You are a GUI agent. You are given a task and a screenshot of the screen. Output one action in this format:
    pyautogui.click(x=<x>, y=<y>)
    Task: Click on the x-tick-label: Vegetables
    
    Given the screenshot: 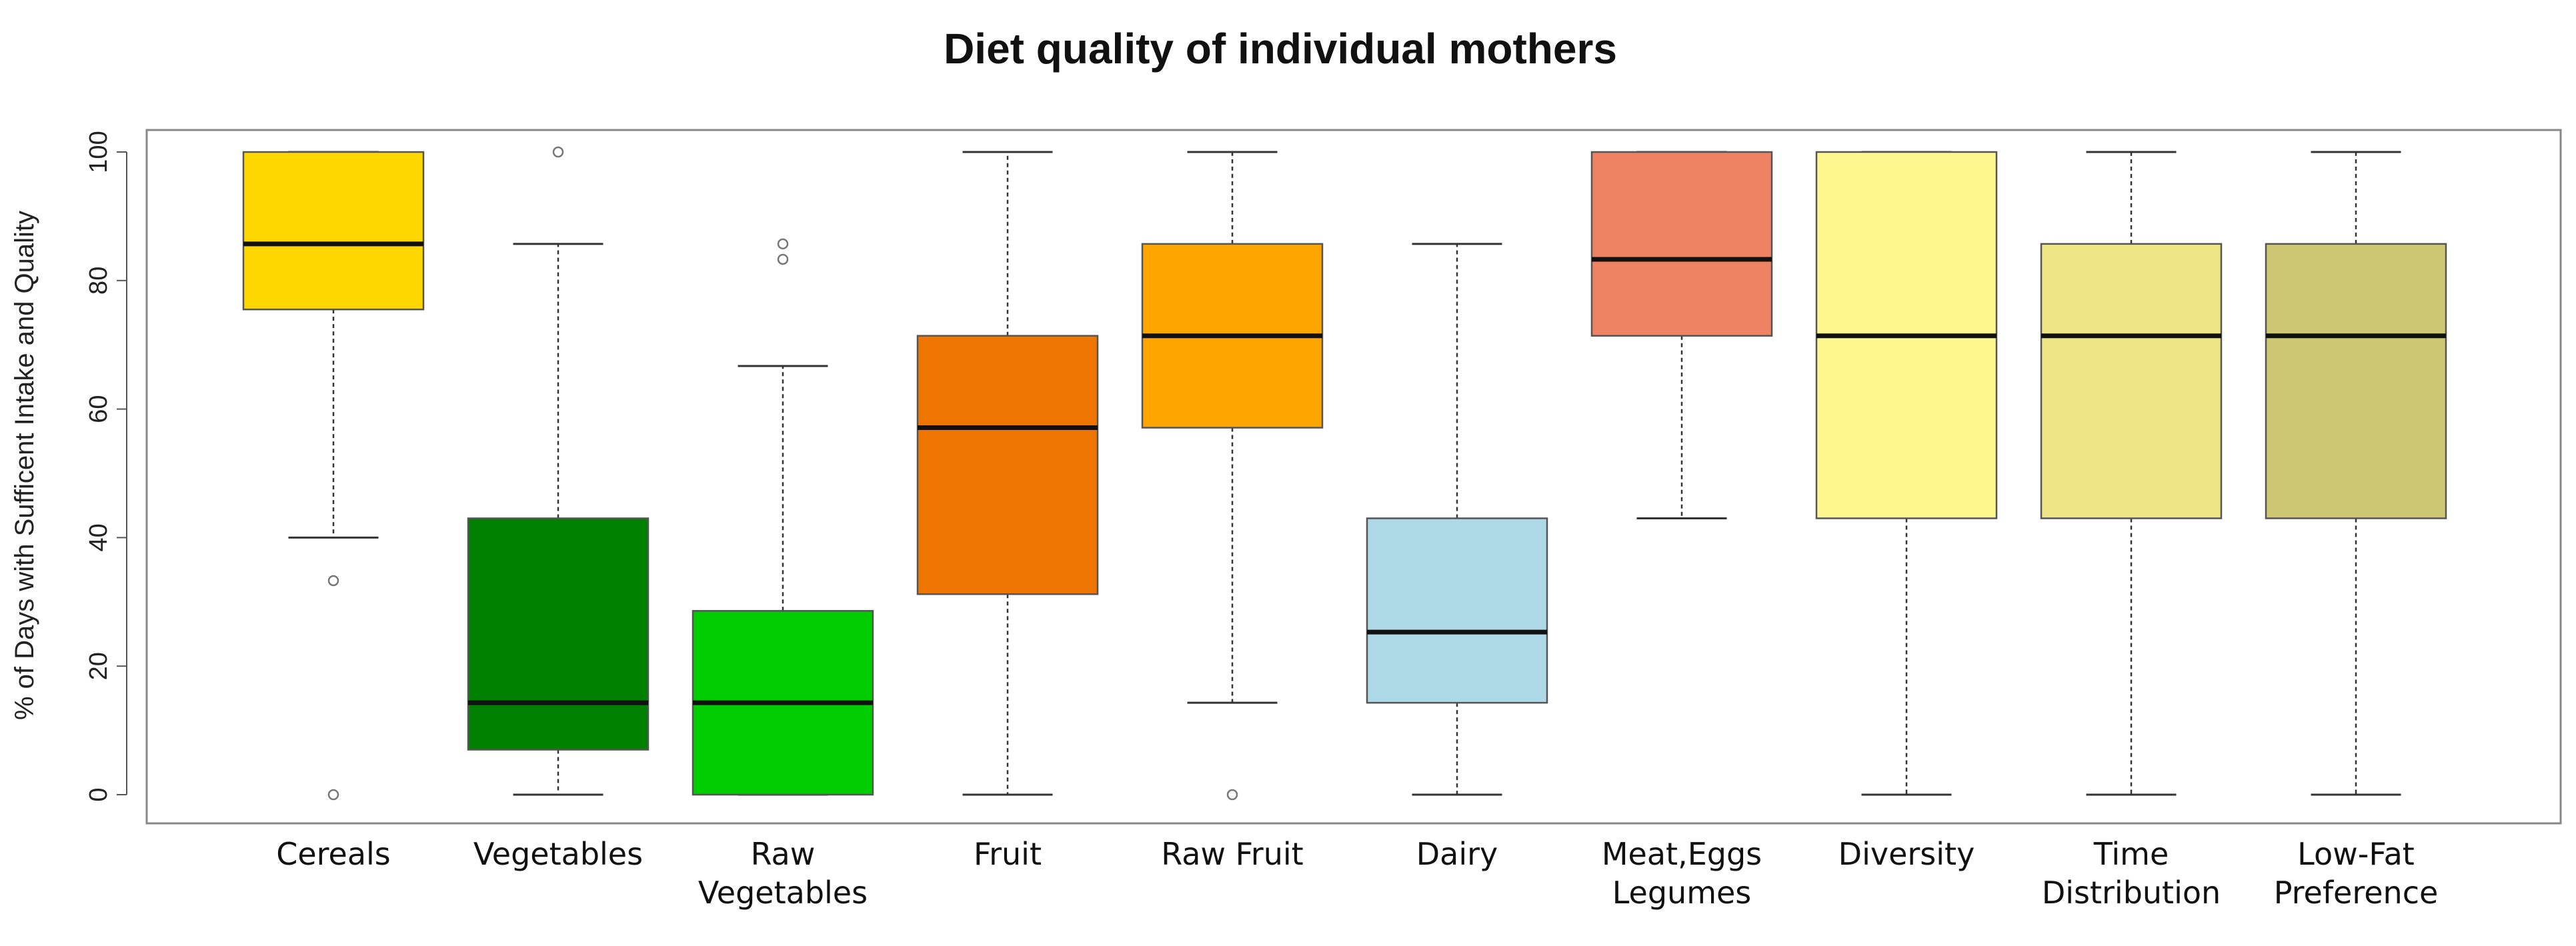 What is the action you would take?
    pyautogui.click(x=558, y=854)
    